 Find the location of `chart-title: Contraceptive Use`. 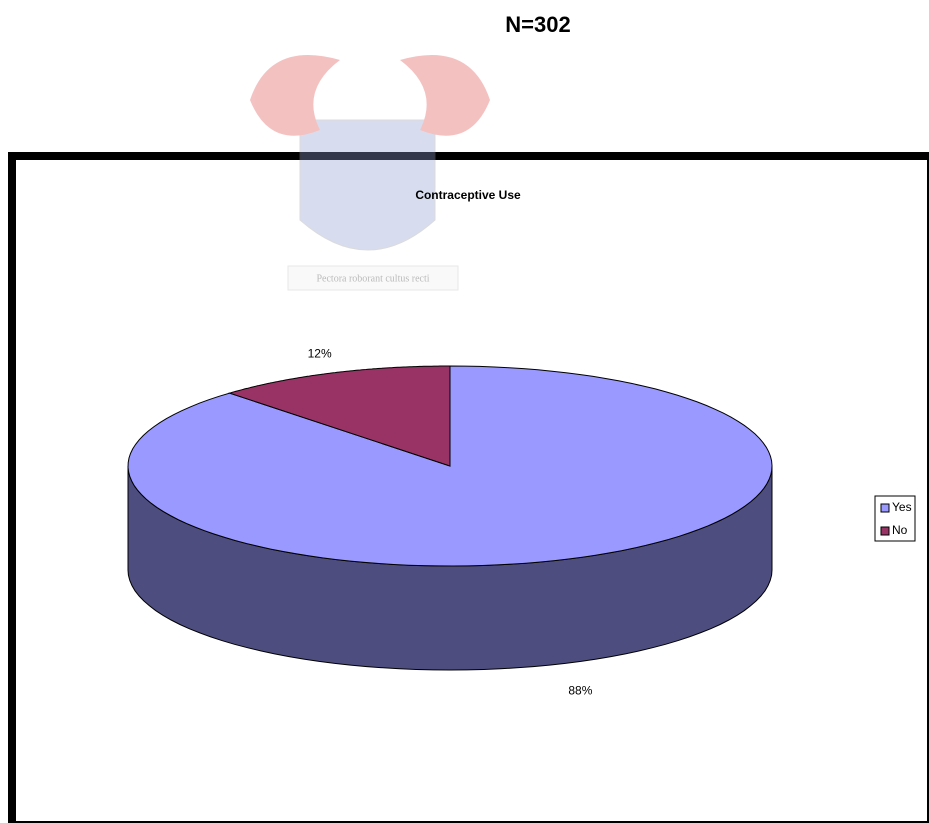

chart-title: Contraceptive Use is located at coordinates (468, 195).